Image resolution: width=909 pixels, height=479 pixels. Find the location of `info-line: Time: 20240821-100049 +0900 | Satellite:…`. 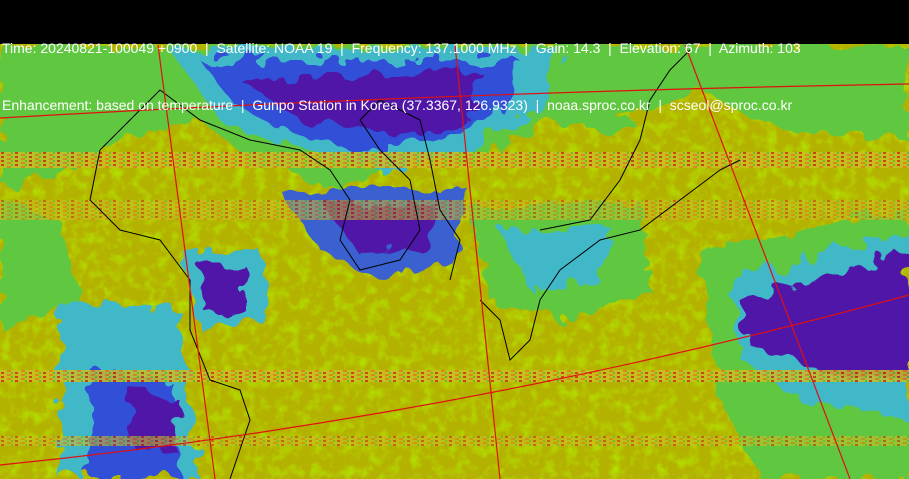

info-line: Time: 20240821-100049 +0900 | Satellite:… is located at coordinates (401, 48).